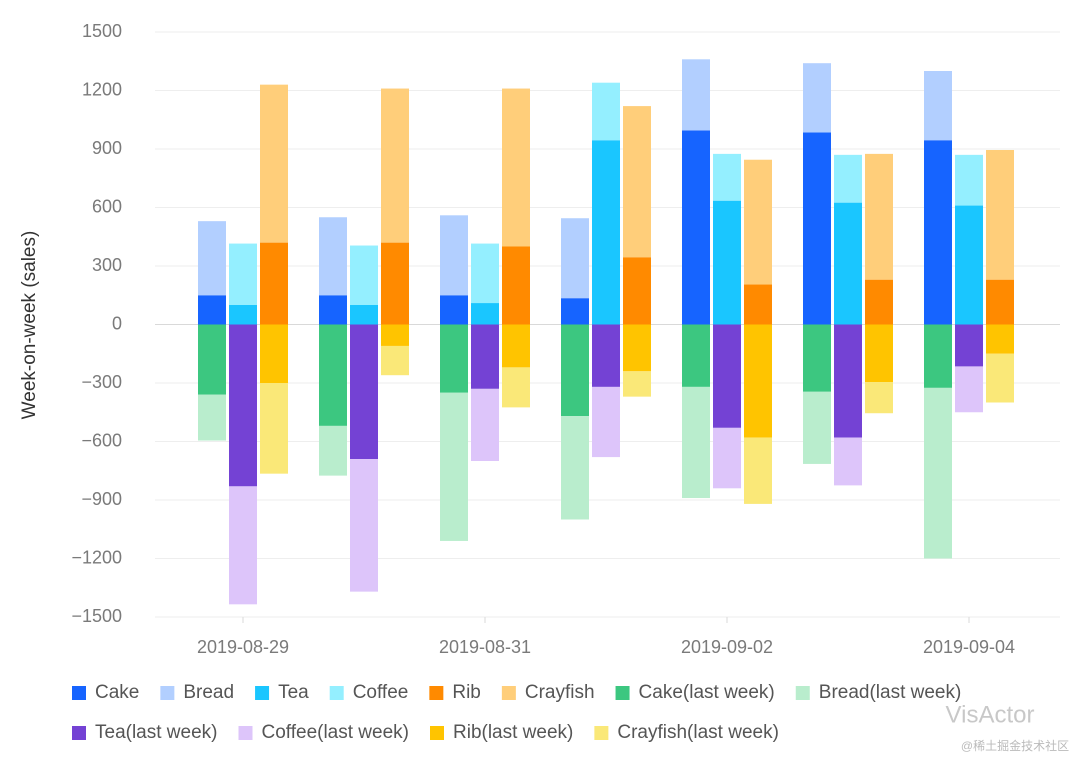 The image size is (1080, 761). Describe the element at coordinates (156, 732) in the screenshot. I see `legend-label: Tea(last week)` at that location.